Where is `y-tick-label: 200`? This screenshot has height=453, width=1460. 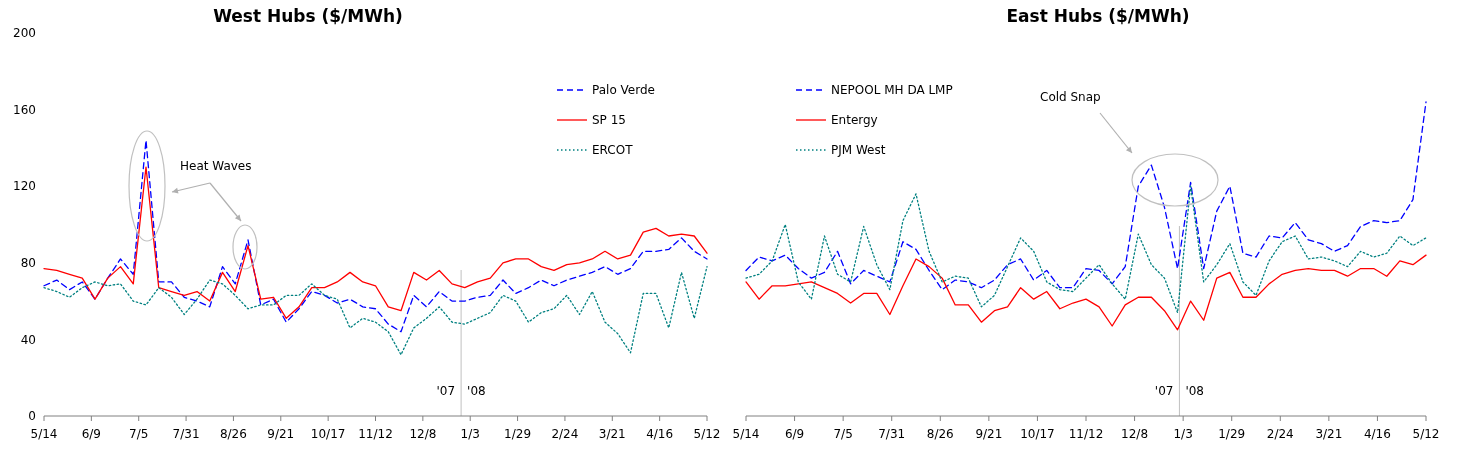
y-tick-label: 200 is located at coordinates (24, 33).